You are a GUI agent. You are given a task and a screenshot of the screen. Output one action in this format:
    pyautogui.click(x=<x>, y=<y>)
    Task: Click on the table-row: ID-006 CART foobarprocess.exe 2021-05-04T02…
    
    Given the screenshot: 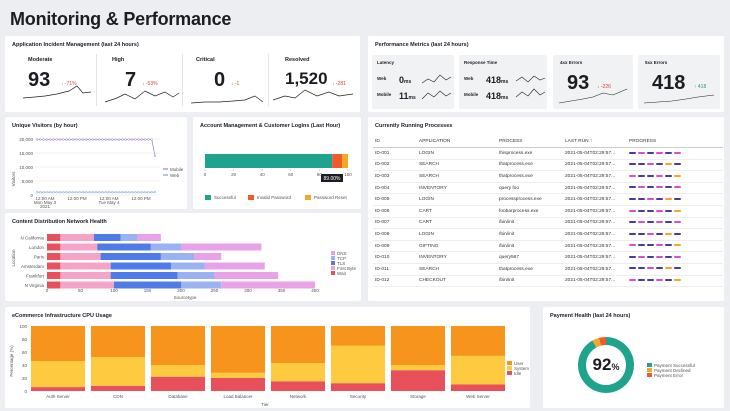 What is the action you would take?
    pyautogui.click(x=548, y=211)
    